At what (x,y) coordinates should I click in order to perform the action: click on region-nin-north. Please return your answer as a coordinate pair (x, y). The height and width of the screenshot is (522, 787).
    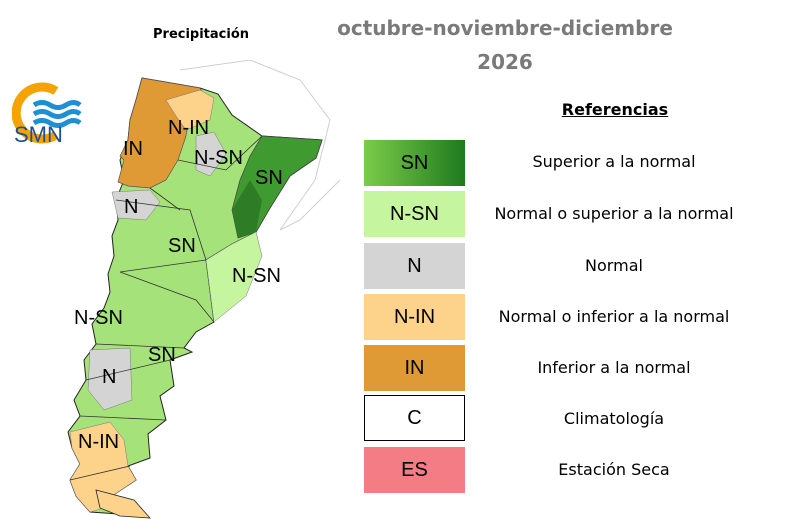
    Looking at the image, I should click on (190, 110).